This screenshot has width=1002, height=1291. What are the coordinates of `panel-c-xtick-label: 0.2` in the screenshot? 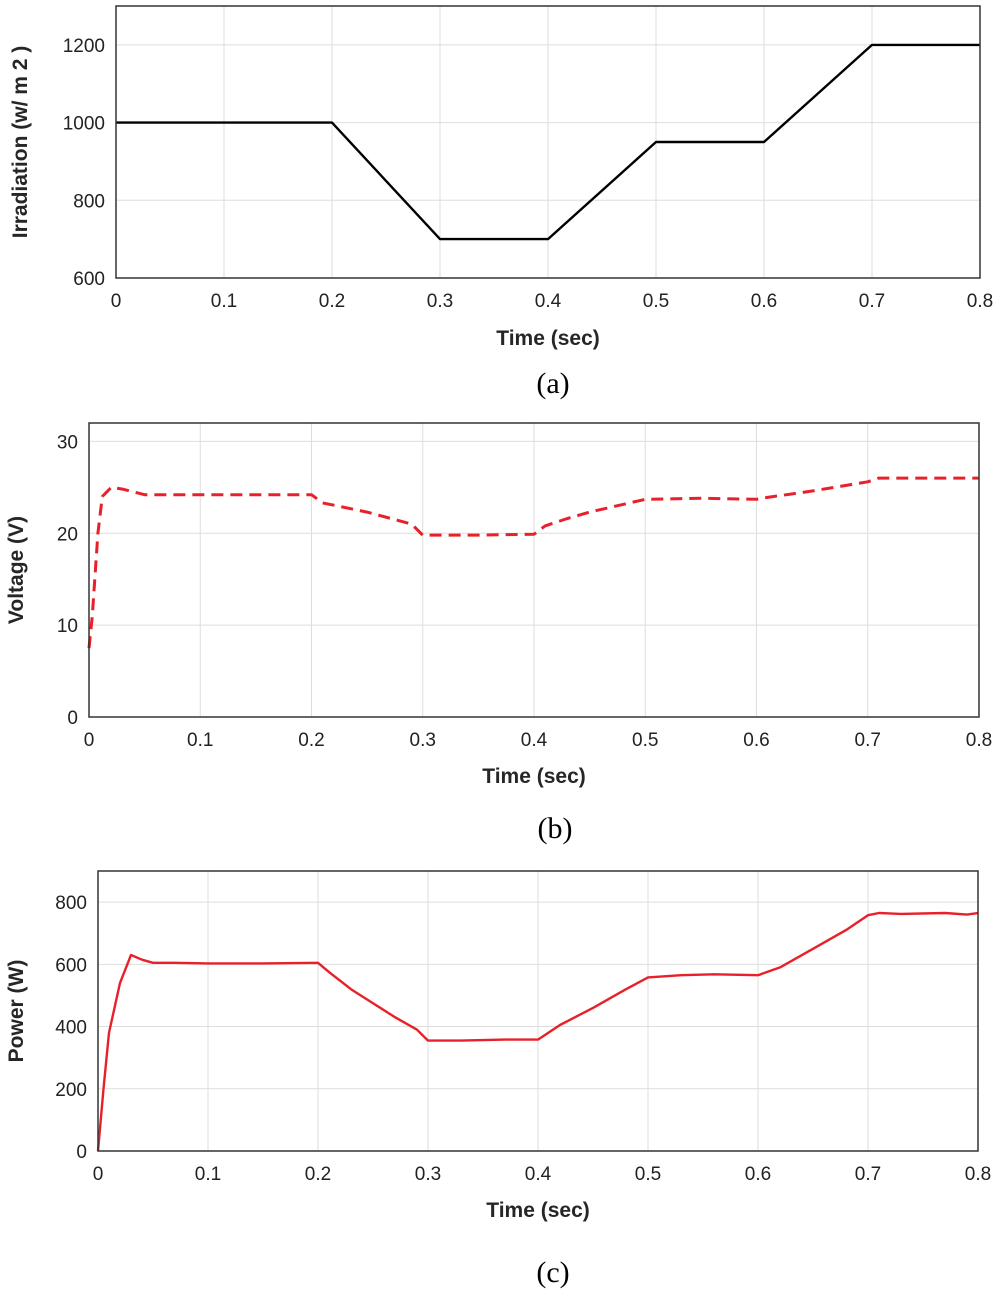 It's located at (318, 1174).